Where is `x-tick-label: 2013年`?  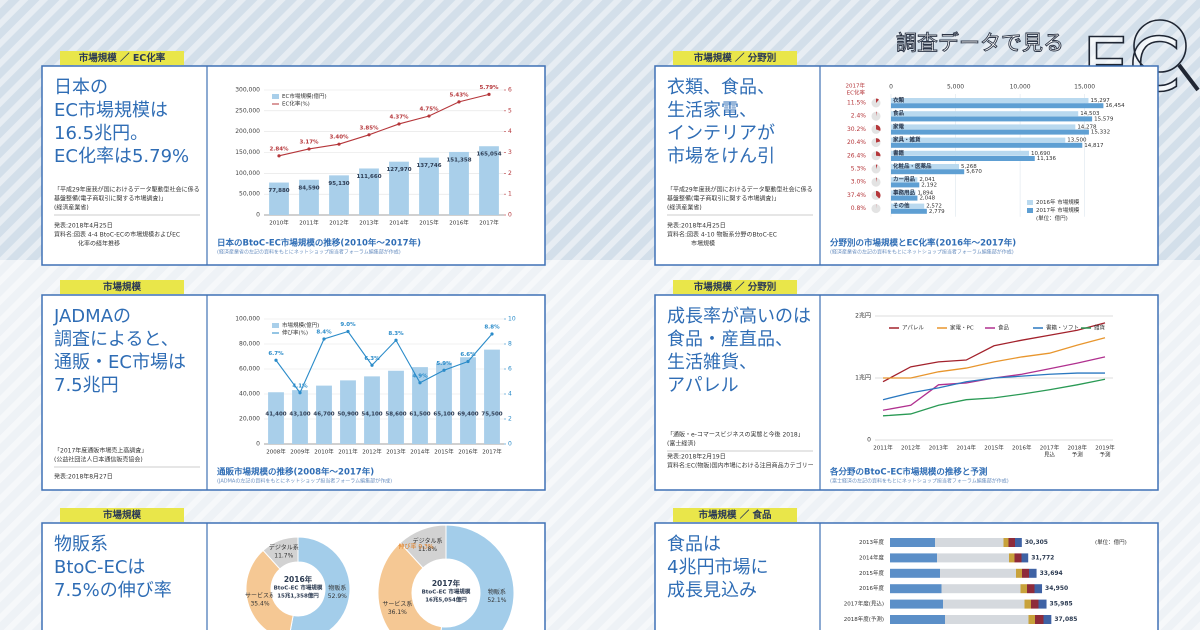
x-tick-label: 2013年 is located at coordinates (396, 452).